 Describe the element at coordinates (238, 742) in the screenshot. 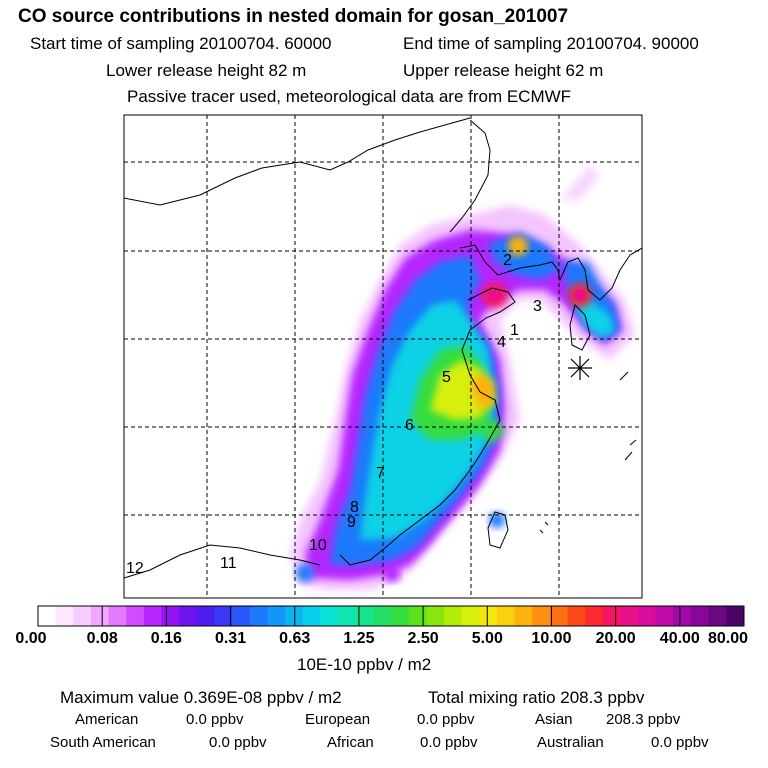

I see `region-value-south-american: 0.0 ppbv` at that location.